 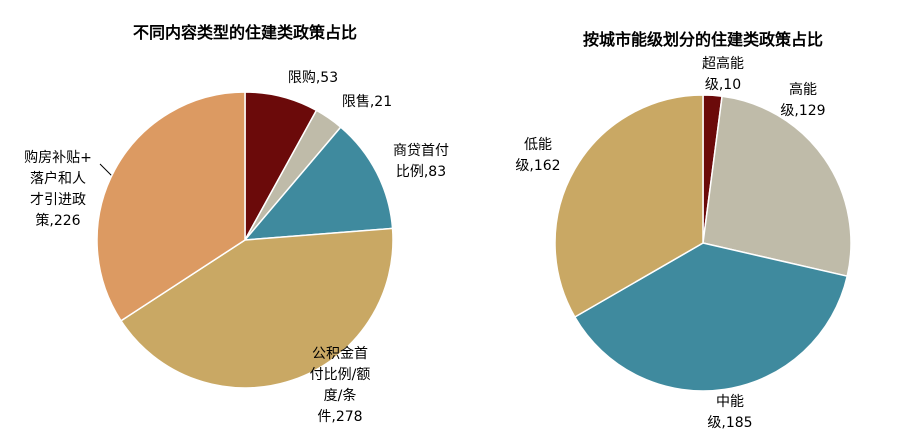 I want to click on slice-label-line: 购房补贴+, so click(x=58, y=158).